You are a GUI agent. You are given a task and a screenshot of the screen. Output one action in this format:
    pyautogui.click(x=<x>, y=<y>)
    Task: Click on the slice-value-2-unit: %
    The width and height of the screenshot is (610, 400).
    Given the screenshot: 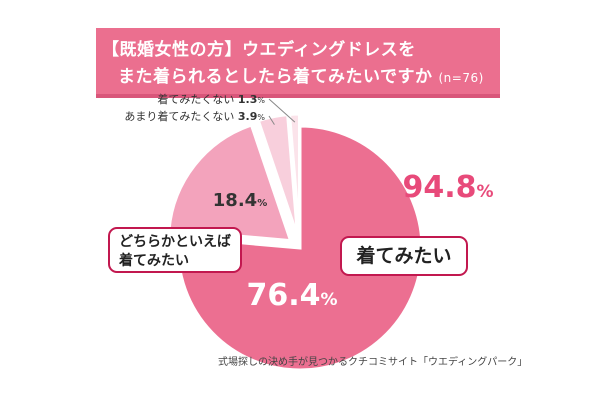 What is the action you would take?
    pyautogui.click(x=261, y=117)
    